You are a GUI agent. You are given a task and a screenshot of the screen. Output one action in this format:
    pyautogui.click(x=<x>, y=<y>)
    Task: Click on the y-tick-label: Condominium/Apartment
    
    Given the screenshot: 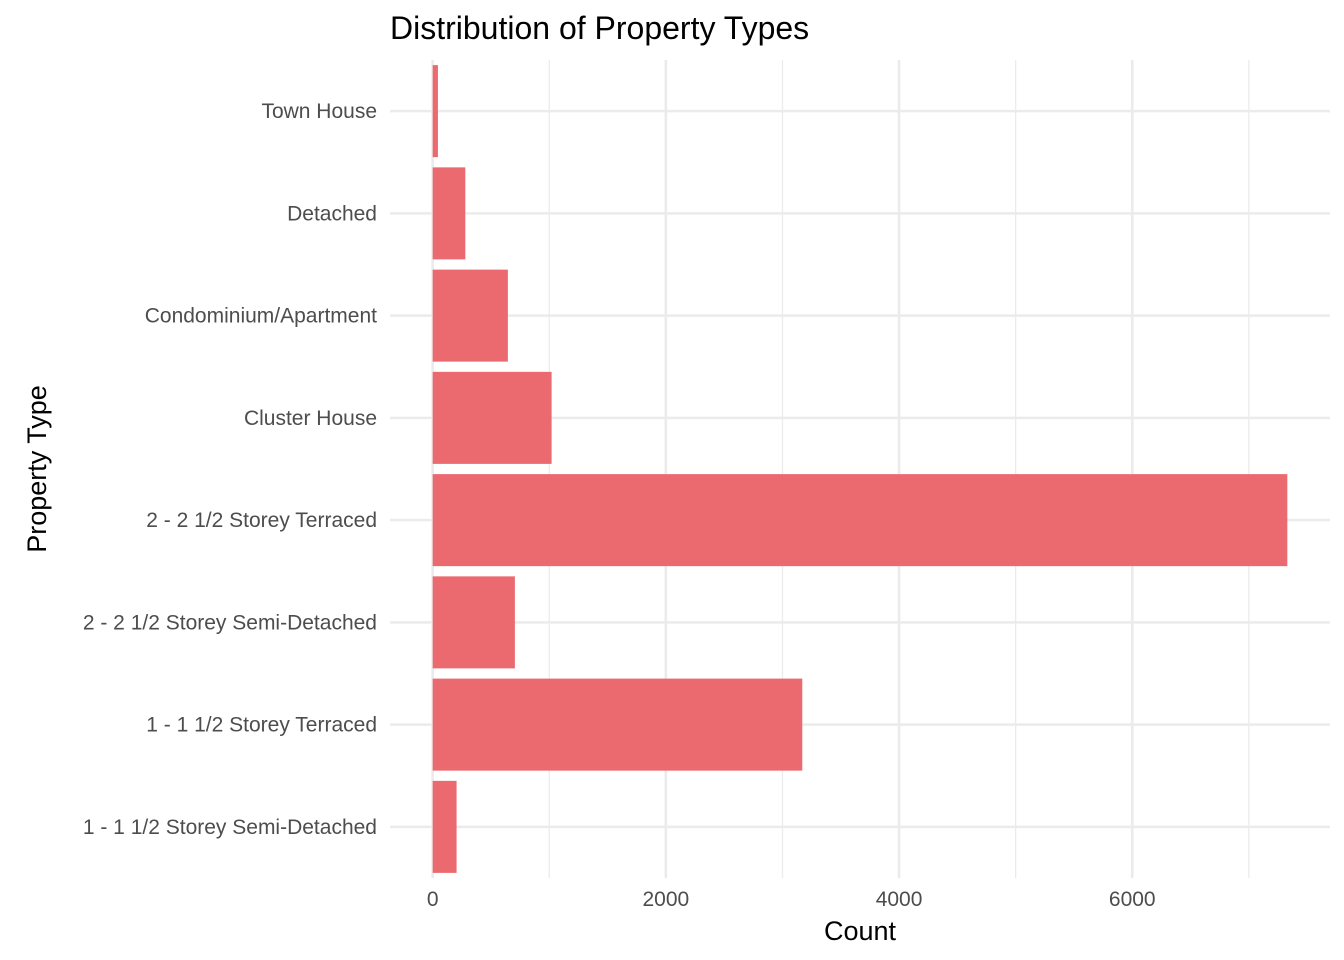 What is the action you would take?
    pyautogui.click(x=261, y=316)
    